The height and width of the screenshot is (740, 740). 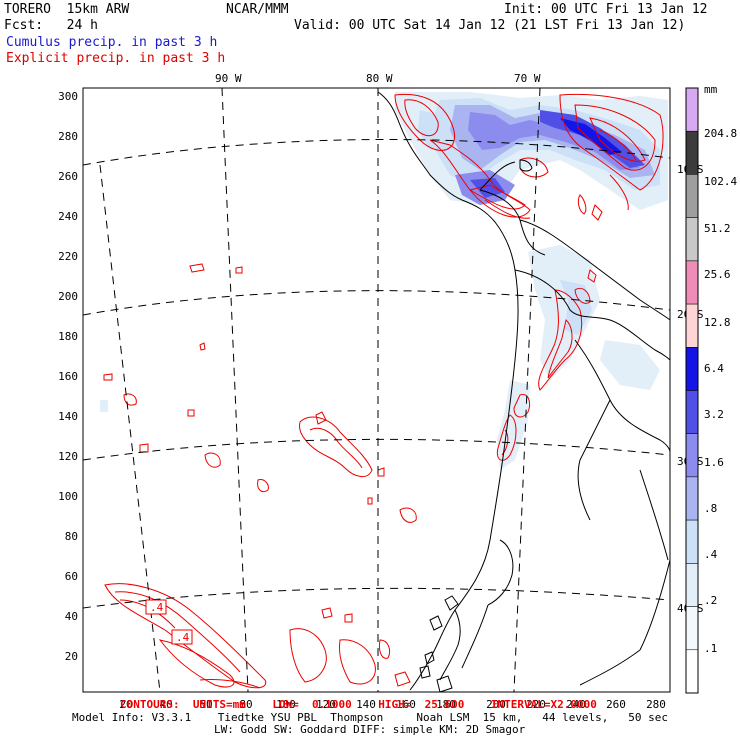 I want to click on y-tick-label: 20, so click(x=71, y=656).